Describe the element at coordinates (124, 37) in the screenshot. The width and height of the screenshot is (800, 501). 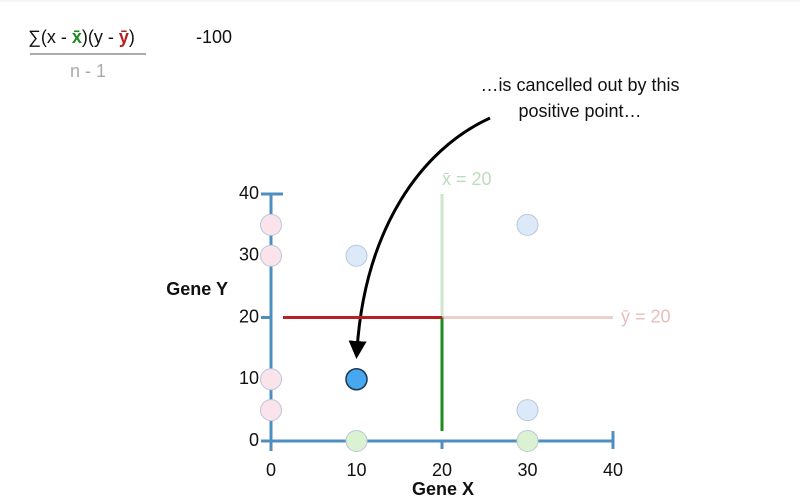
I see `formula-part: ȳ` at that location.